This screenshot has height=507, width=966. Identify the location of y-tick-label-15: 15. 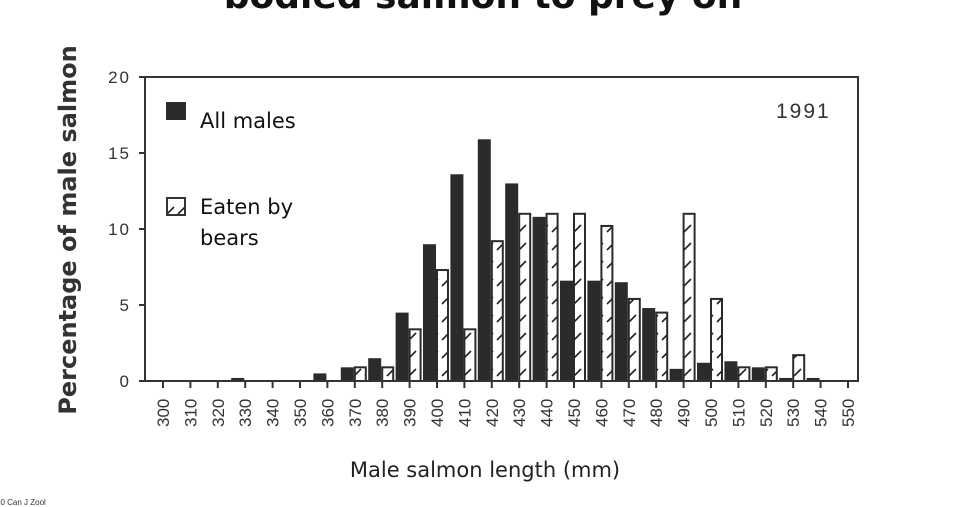
(119, 153).